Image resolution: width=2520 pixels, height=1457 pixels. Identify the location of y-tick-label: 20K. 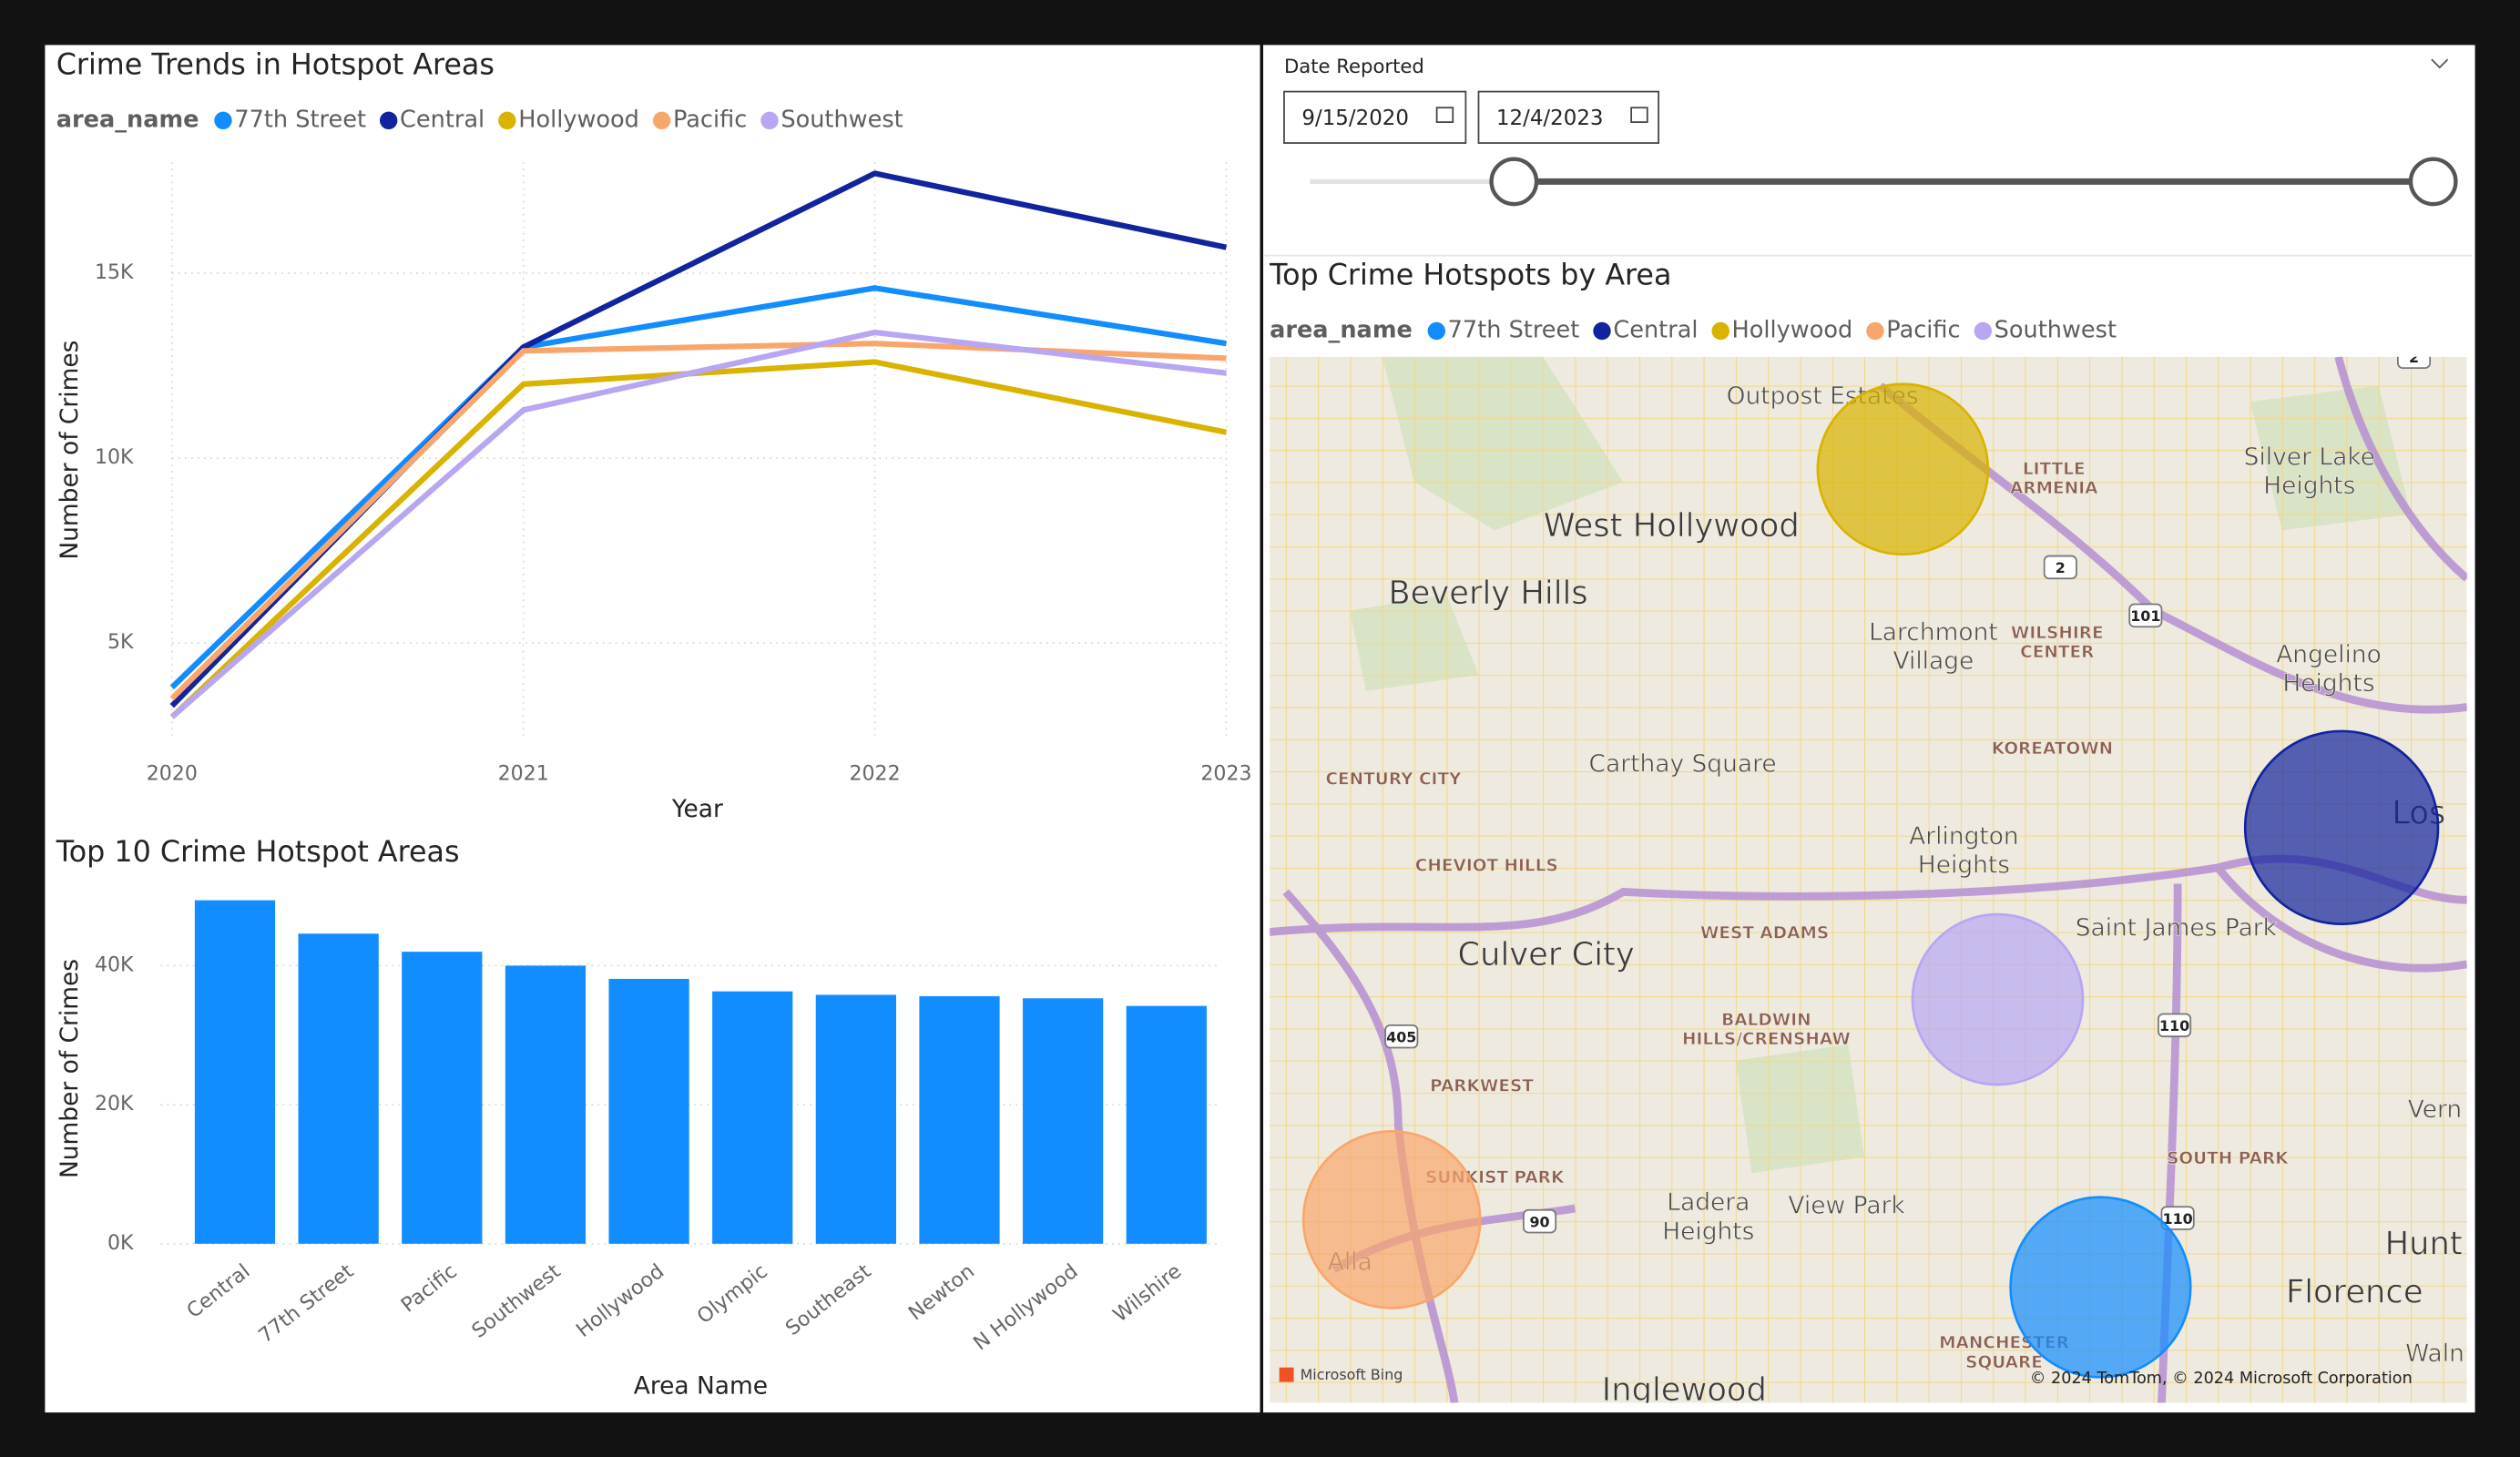
(114, 1104).